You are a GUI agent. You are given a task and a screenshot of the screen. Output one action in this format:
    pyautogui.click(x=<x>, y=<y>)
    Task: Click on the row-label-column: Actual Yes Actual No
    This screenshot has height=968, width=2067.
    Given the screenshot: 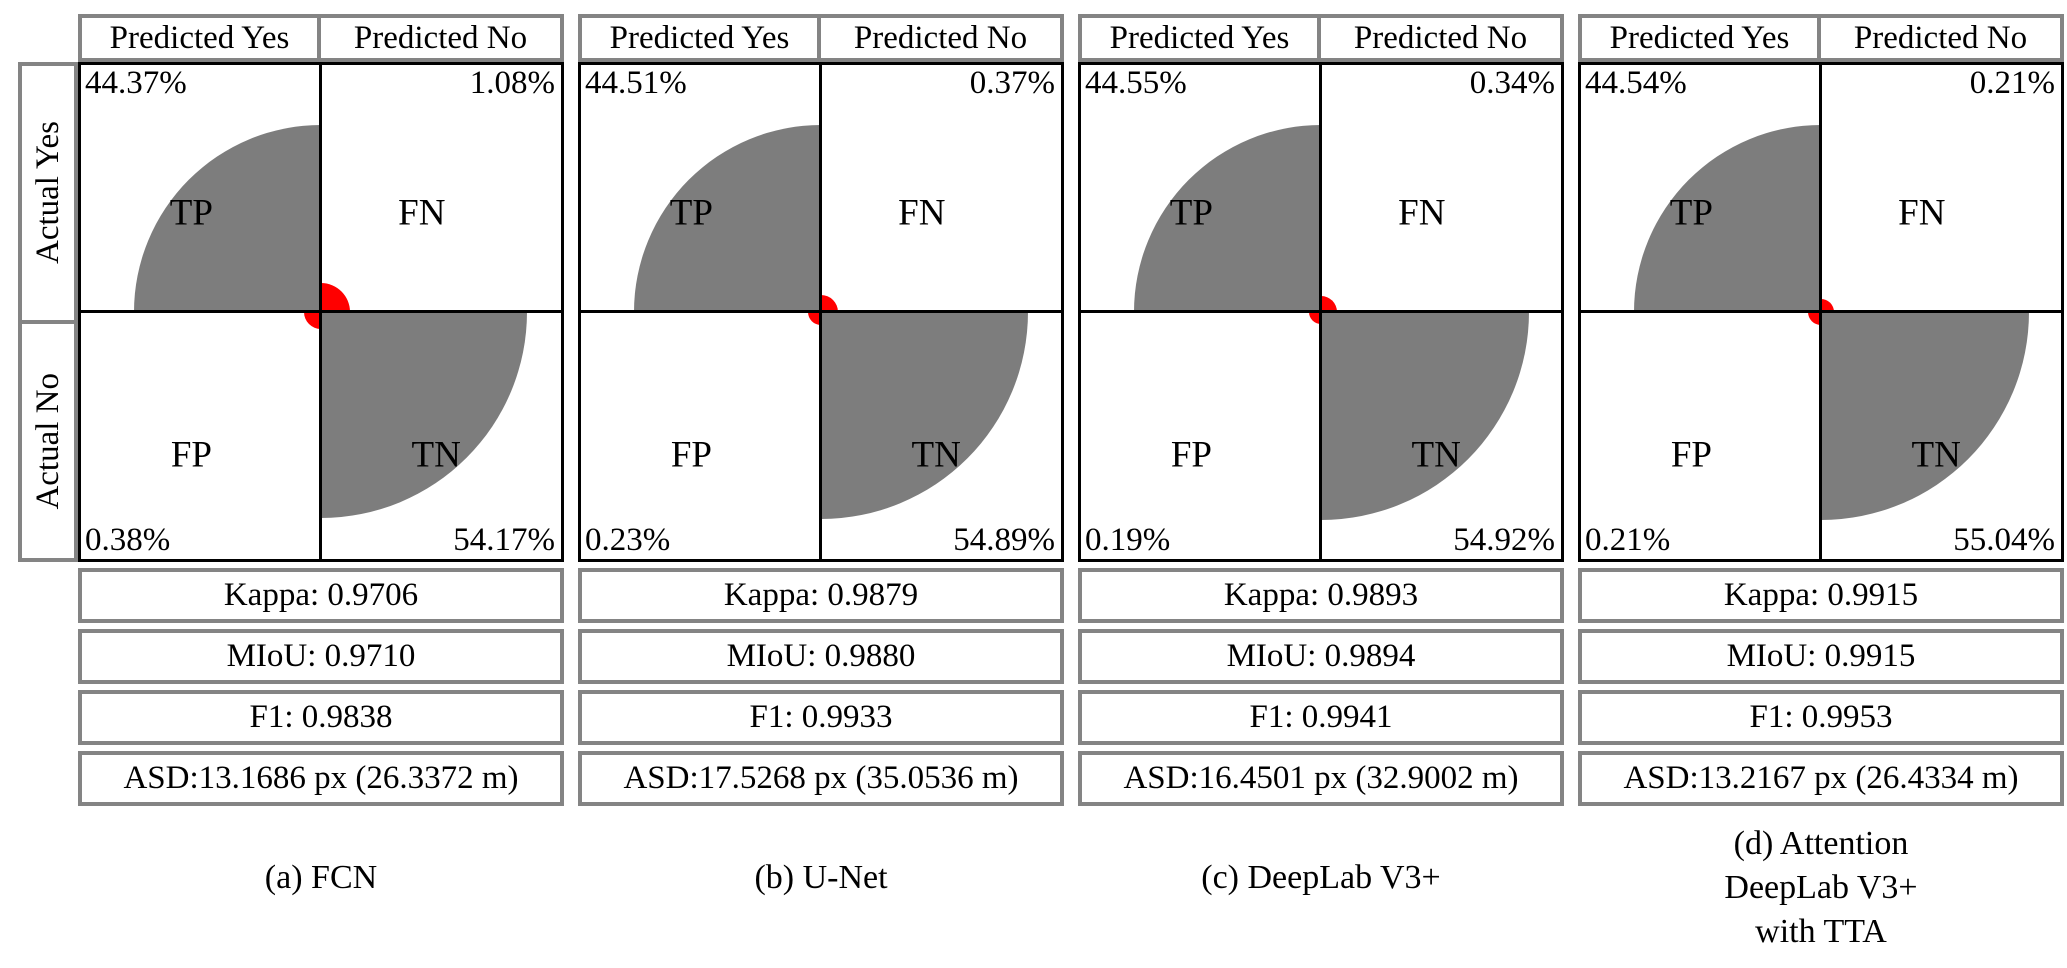 What is the action you would take?
    pyautogui.click(x=48, y=508)
    